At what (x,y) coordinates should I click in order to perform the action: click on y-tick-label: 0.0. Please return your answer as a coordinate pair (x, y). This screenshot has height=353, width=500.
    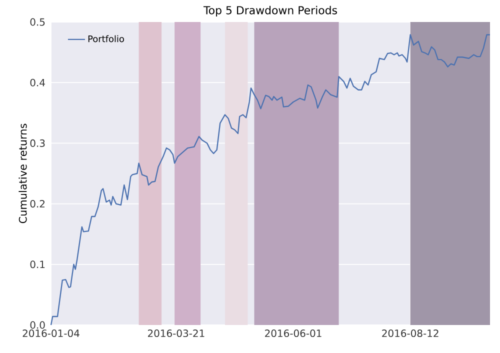
    Looking at the image, I should click on (37, 325).